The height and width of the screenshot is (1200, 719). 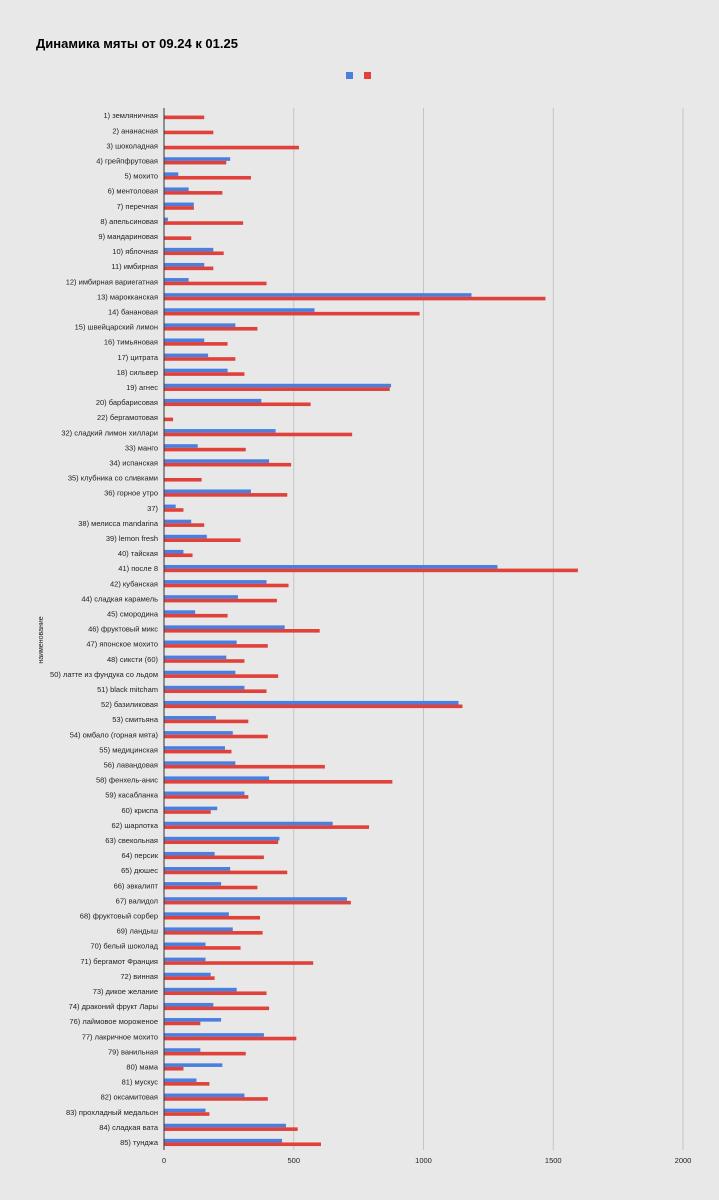 What do you see at coordinates (142, 387) in the screenshot?
I see `category-label: 19) агнес` at bounding box center [142, 387].